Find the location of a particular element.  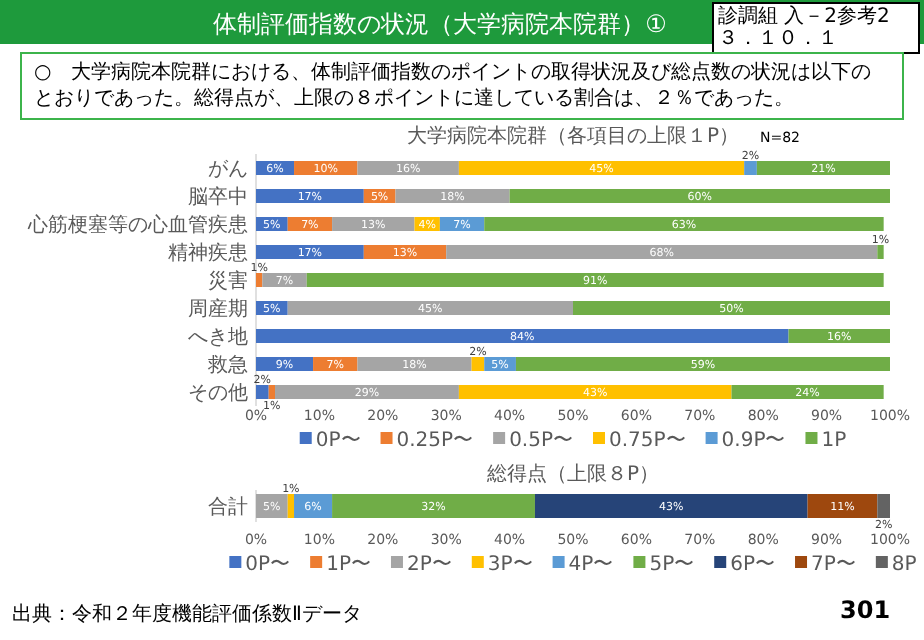

y-tick-label: がん is located at coordinates (228, 170).